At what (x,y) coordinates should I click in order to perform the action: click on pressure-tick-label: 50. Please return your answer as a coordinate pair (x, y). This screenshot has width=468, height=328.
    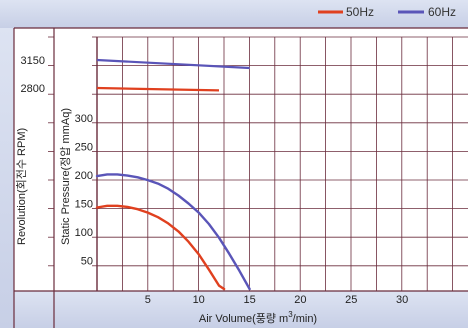
    Looking at the image, I should click on (87, 262).